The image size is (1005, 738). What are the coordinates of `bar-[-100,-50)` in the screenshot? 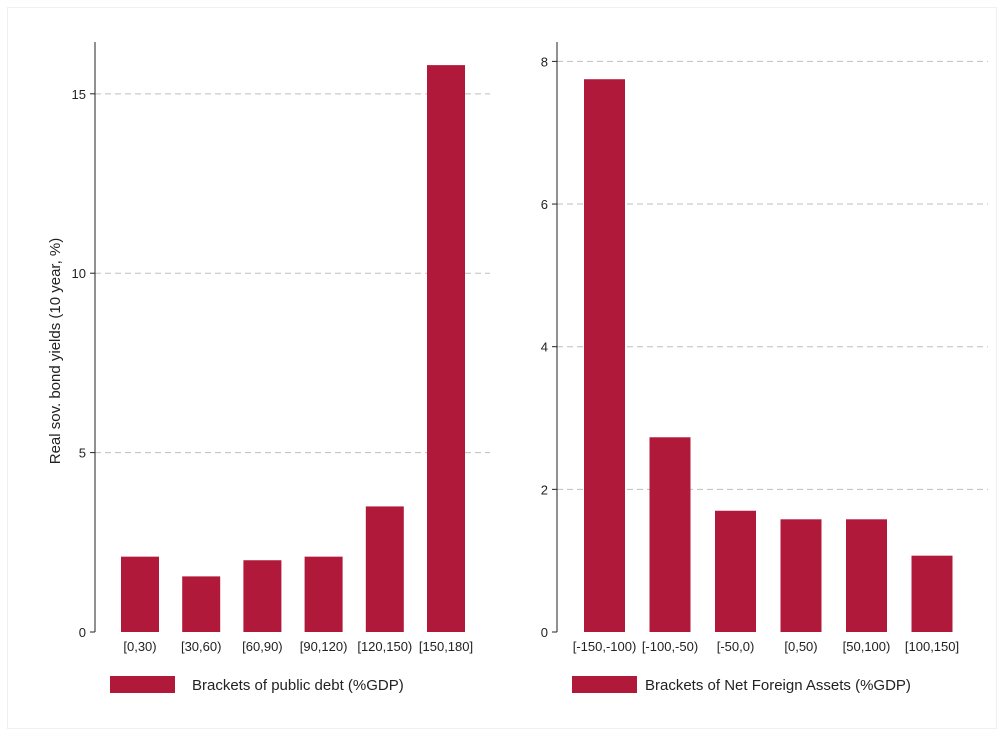 It's located at (670, 534).